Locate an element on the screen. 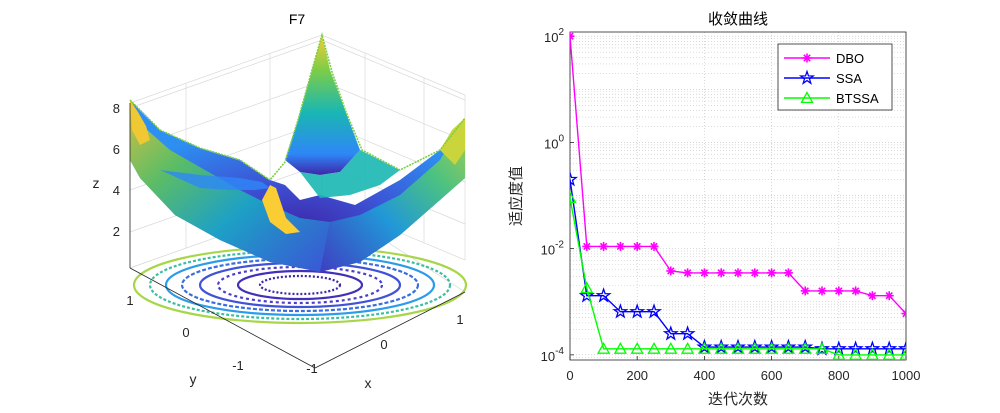  x-axis-label: x is located at coordinates (368, 383).